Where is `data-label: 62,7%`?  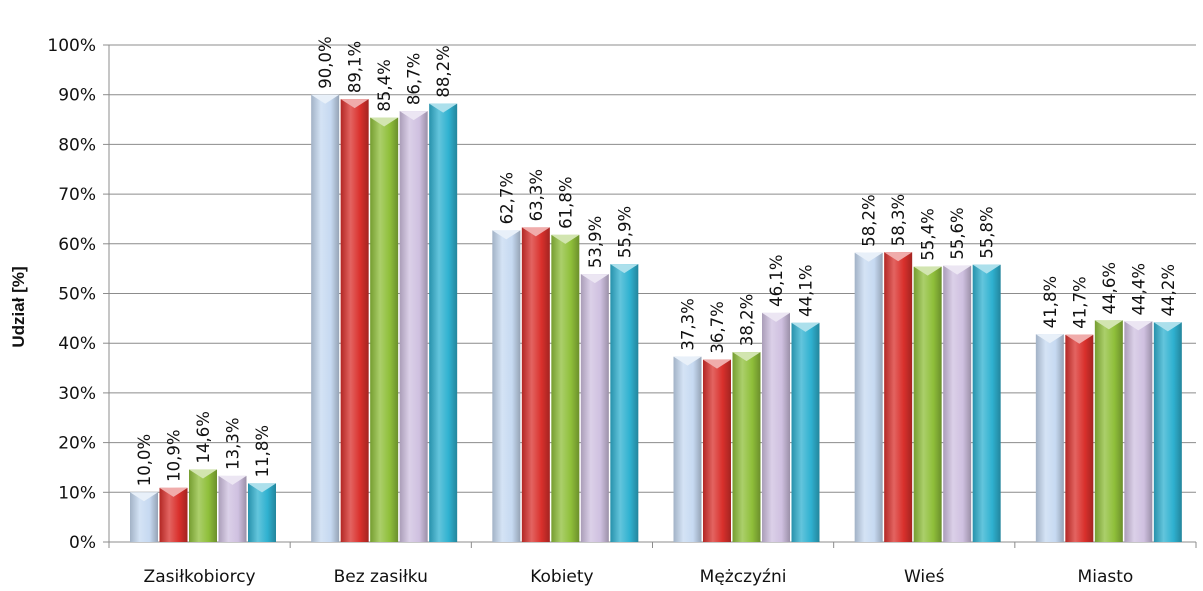
data-label: 62,7% is located at coordinates (506, 198).